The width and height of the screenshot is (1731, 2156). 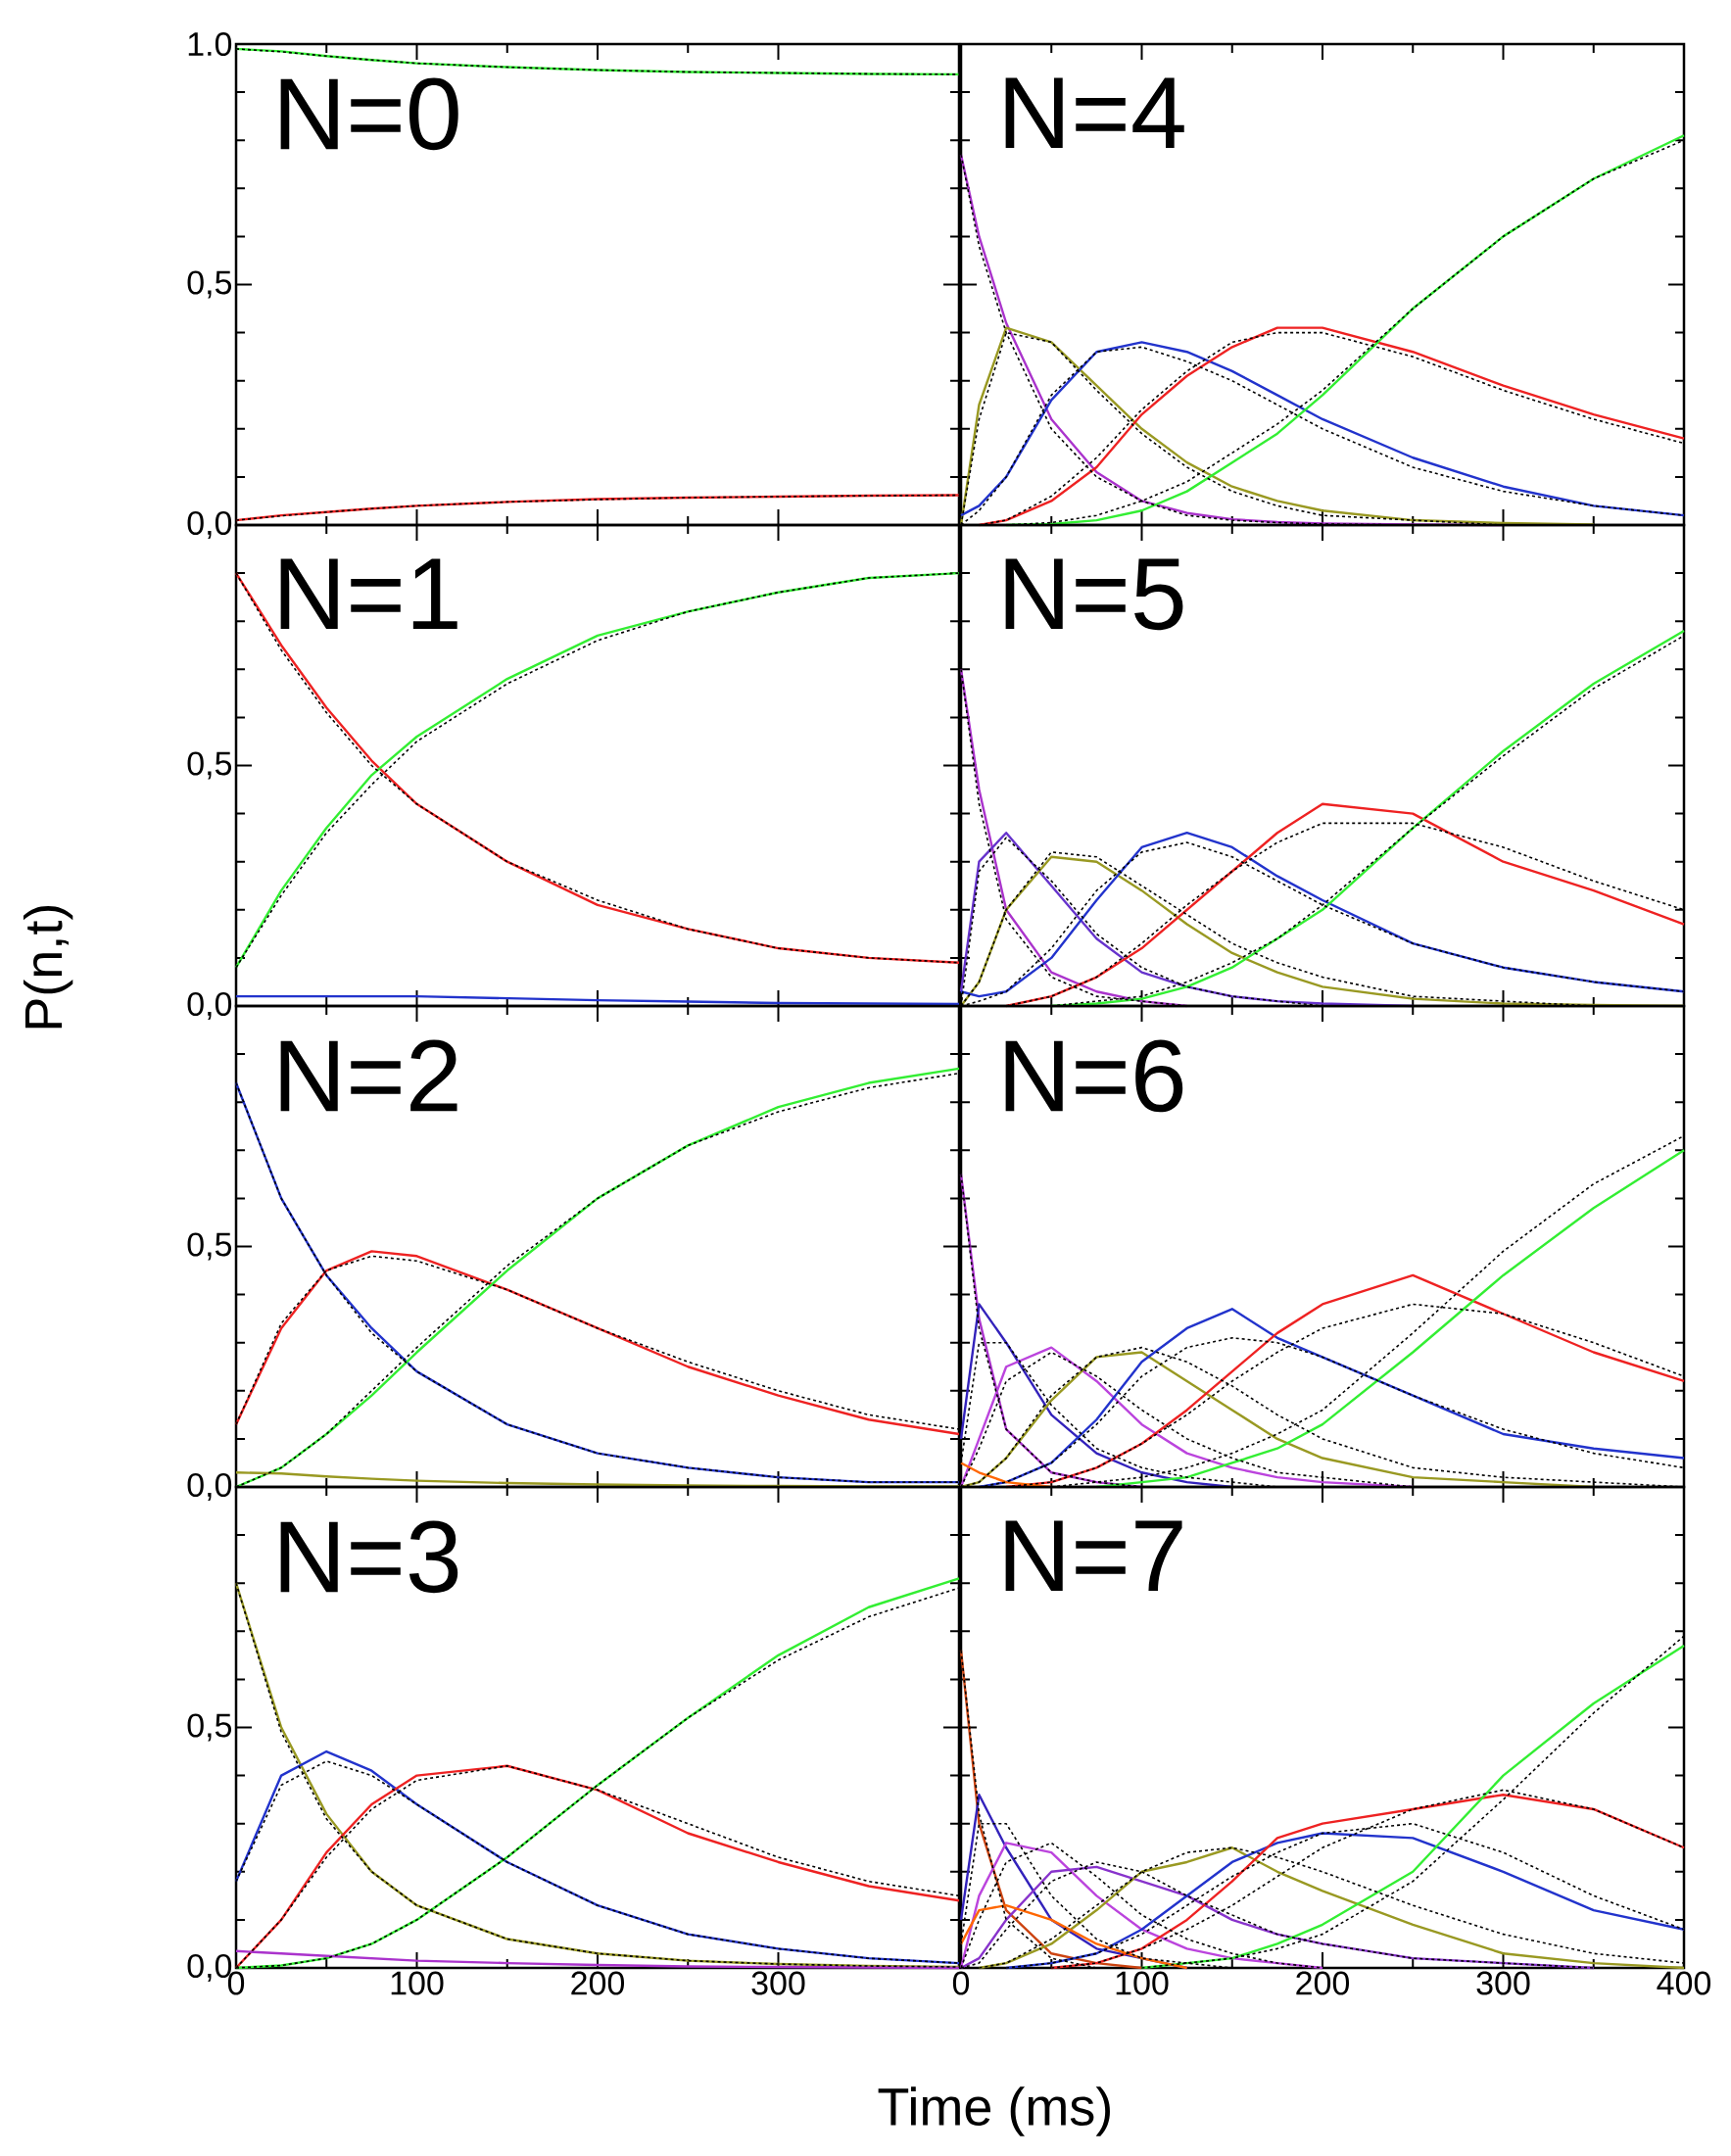 I want to click on x-axis-title: Time (ms), so click(x=994, y=2111).